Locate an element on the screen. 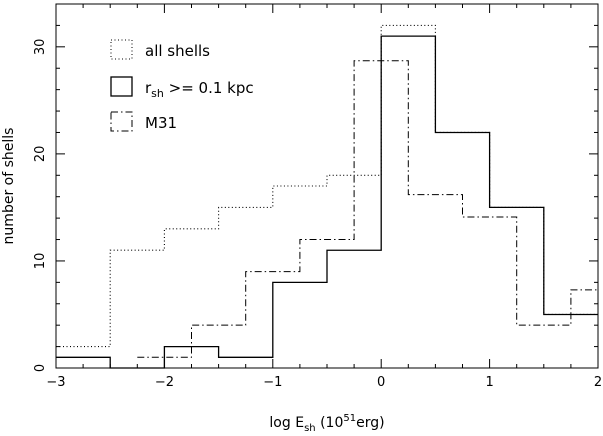  legend-swatch-r-sh is located at coordinates (121, 86).